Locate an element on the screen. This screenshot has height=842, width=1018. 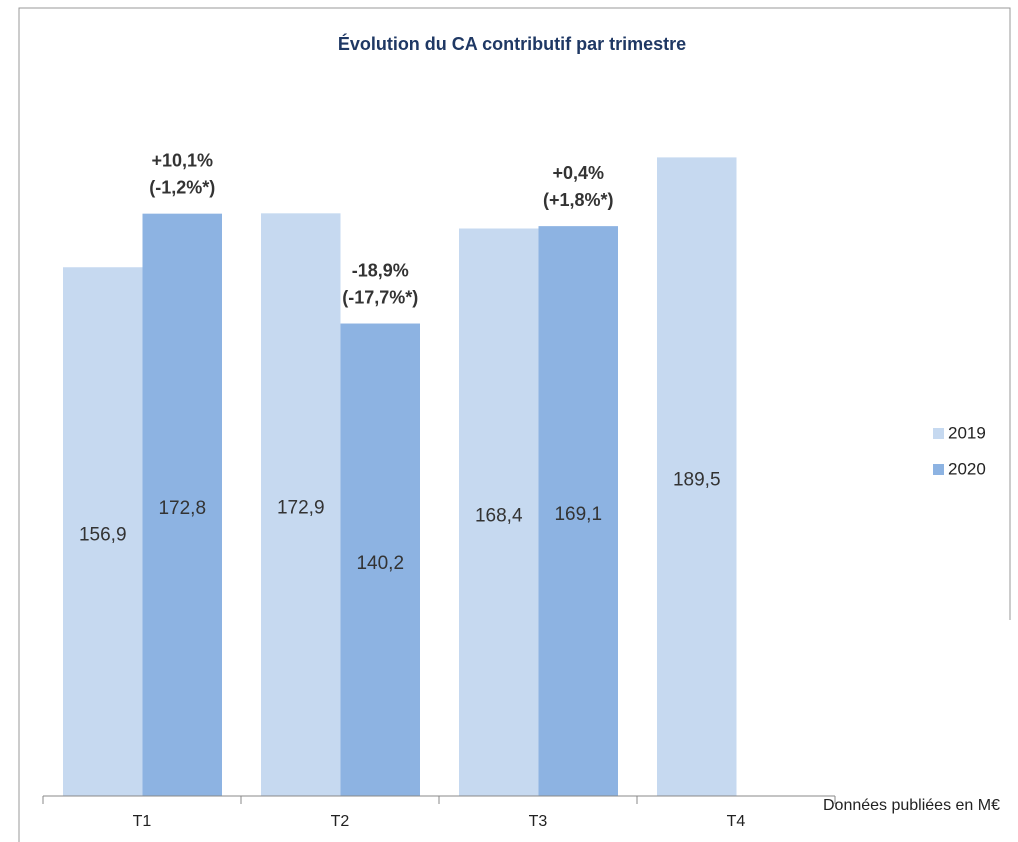
value-label: 172,8 is located at coordinates (182, 508).